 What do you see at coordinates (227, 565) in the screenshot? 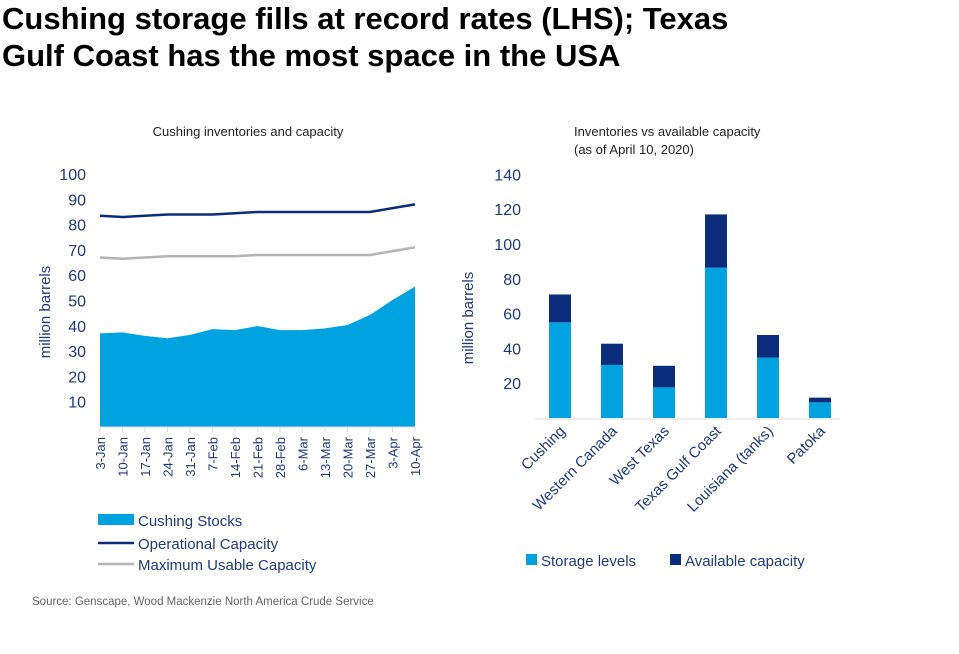
I see `legend-label: Maximum Usable Capacity` at bounding box center [227, 565].